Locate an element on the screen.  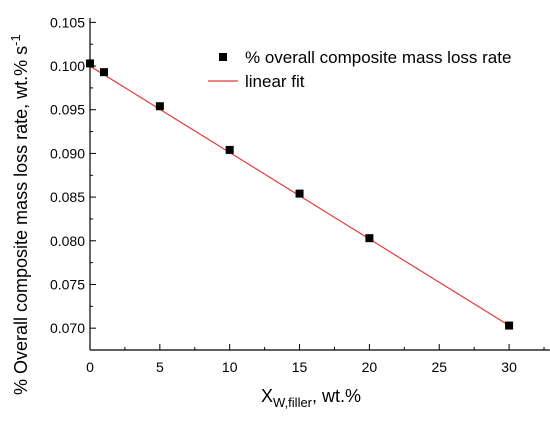
x-tick-label: 15 is located at coordinates (300, 367).